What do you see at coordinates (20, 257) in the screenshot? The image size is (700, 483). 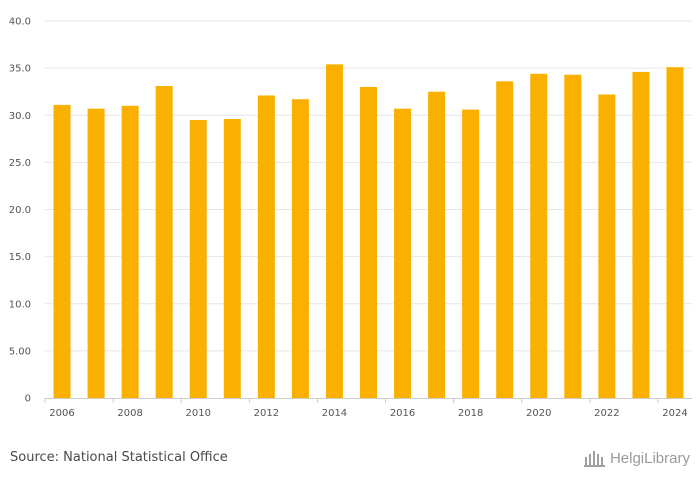 I see `y-tick-label: 15.0` at bounding box center [20, 257].